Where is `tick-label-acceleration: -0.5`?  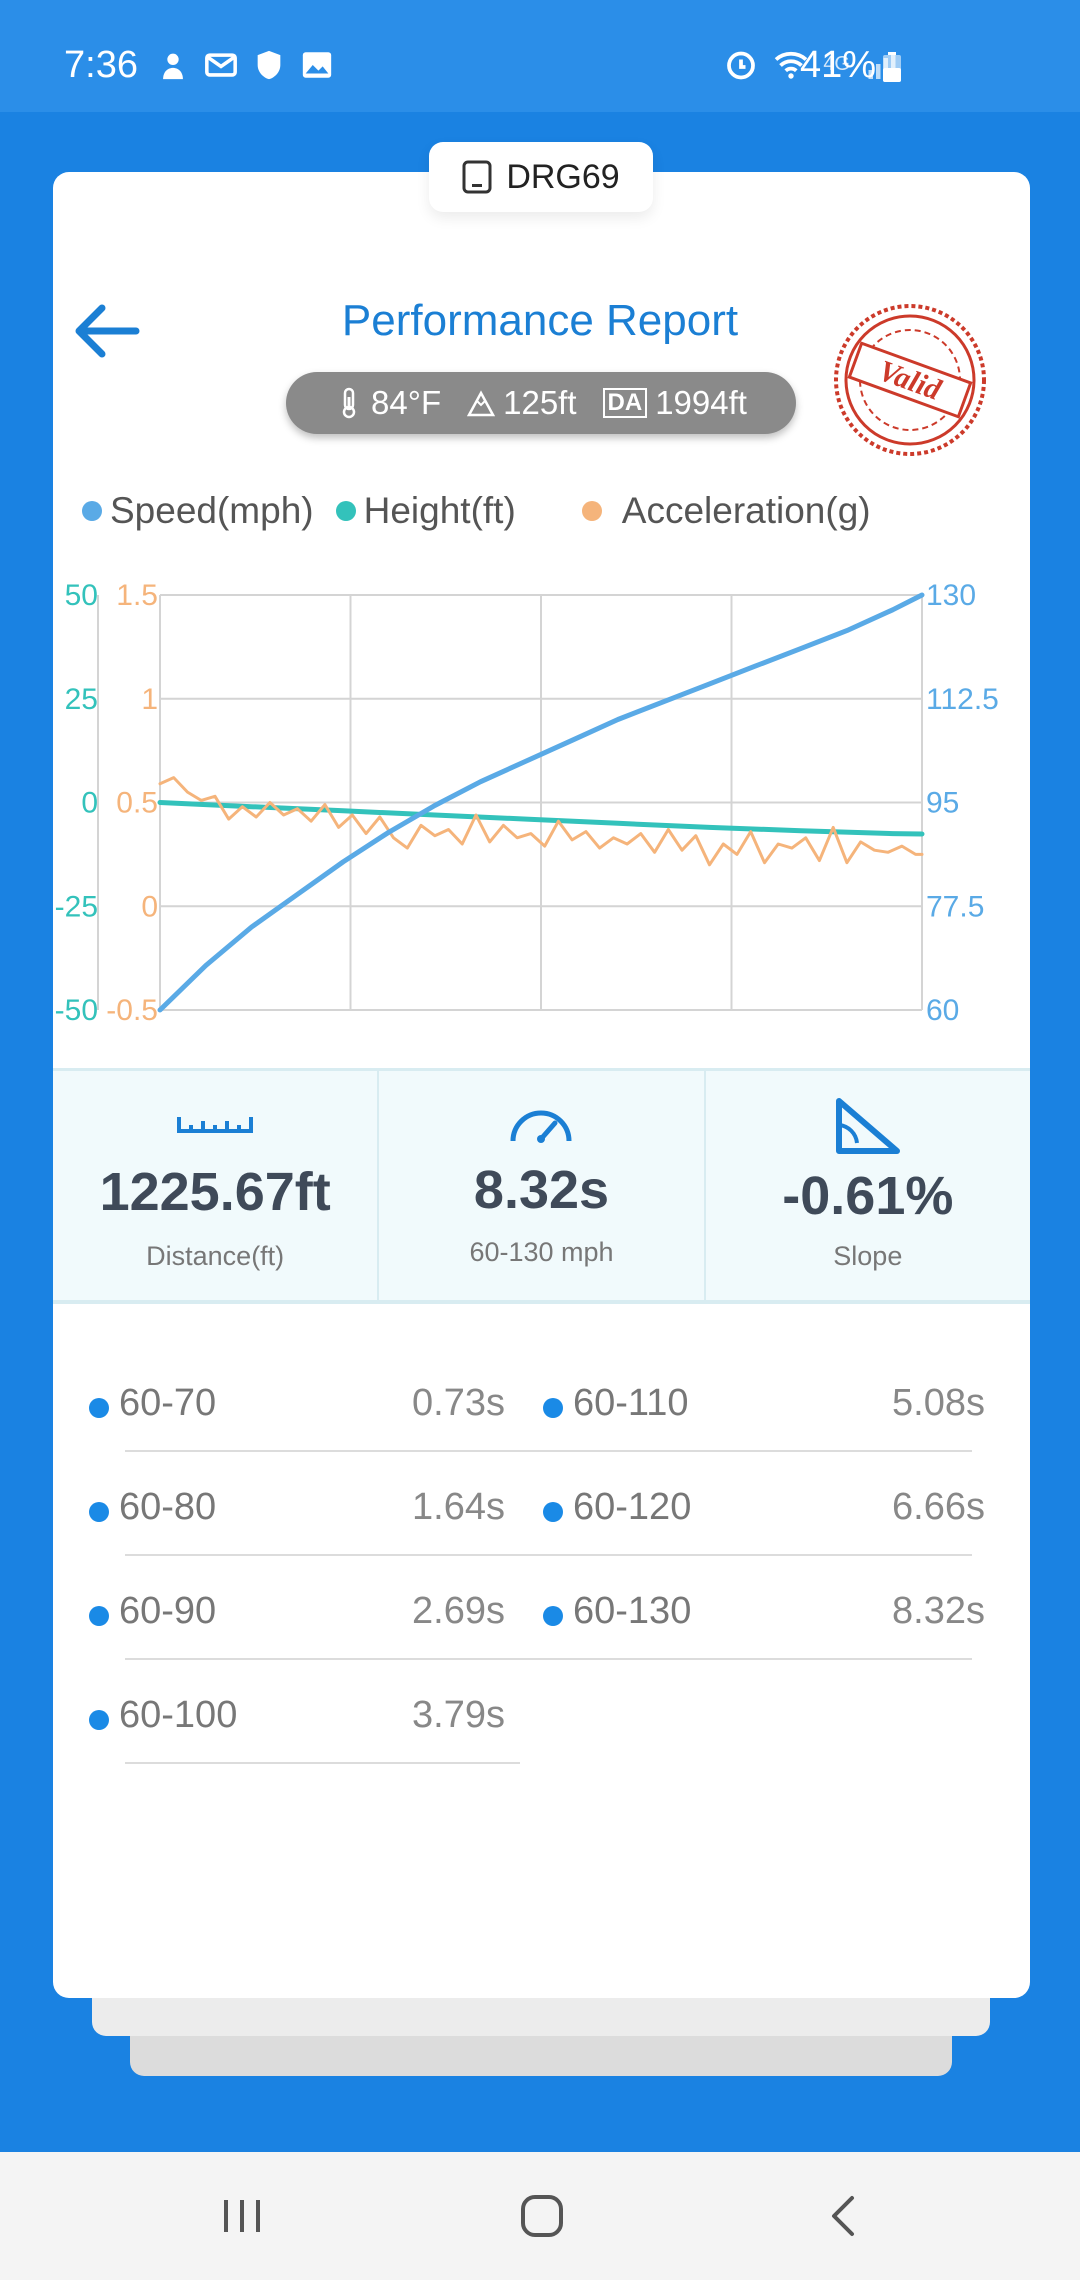
tick-label-acceleration: -0.5 is located at coordinates (132, 1010).